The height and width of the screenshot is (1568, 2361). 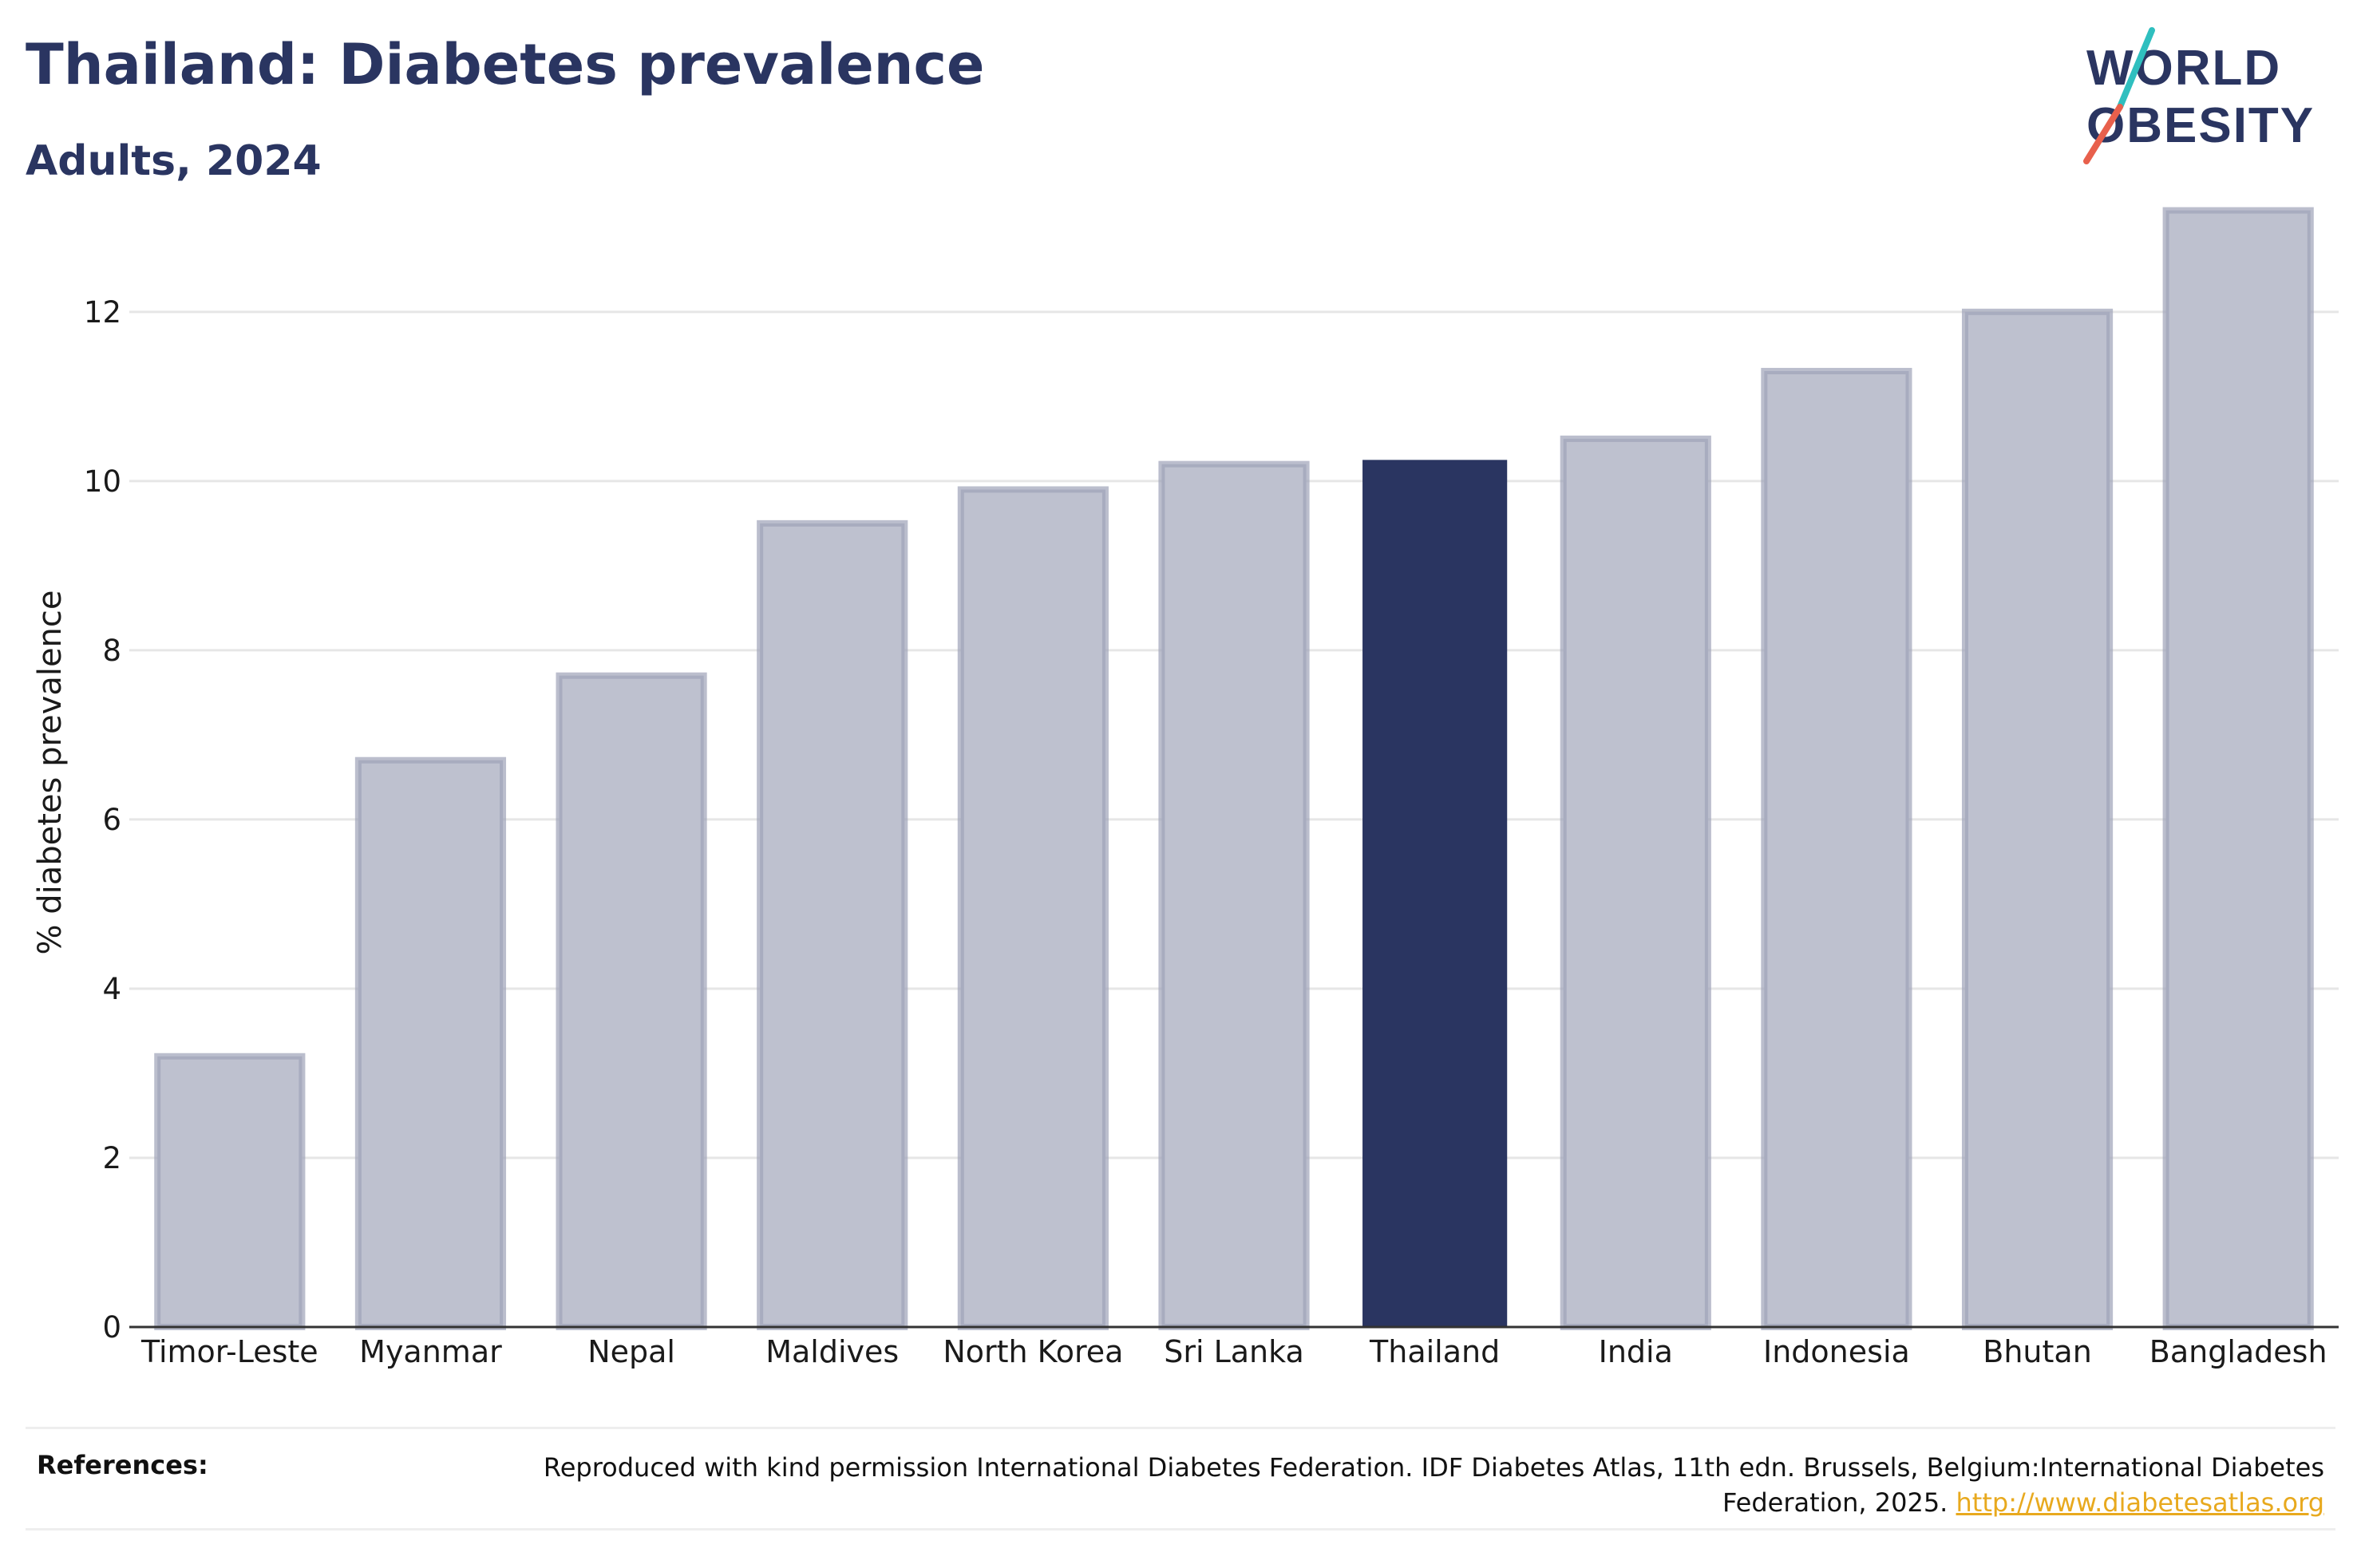 What do you see at coordinates (430, 1351) in the screenshot?
I see `x-tick-label: Myanmar` at bounding box center [430, 1351].